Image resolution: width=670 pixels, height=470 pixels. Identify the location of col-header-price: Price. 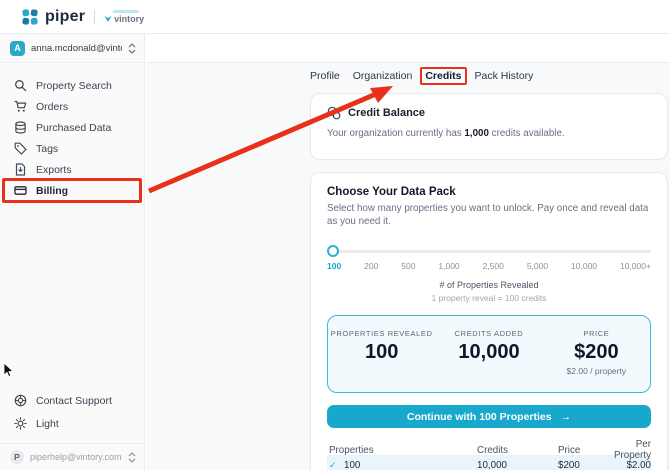
(569, 450).